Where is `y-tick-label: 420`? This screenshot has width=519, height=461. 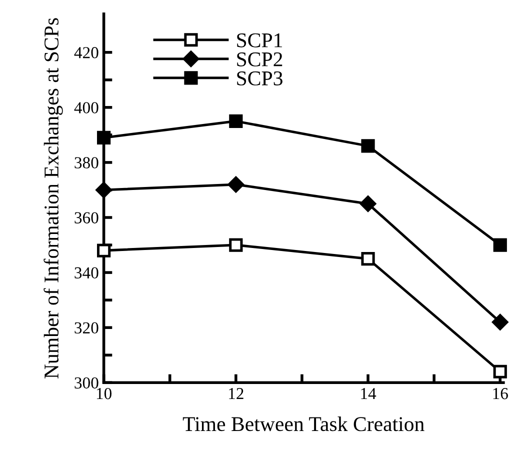
y-tick-label: 420 is located at coordinates (86, 52).